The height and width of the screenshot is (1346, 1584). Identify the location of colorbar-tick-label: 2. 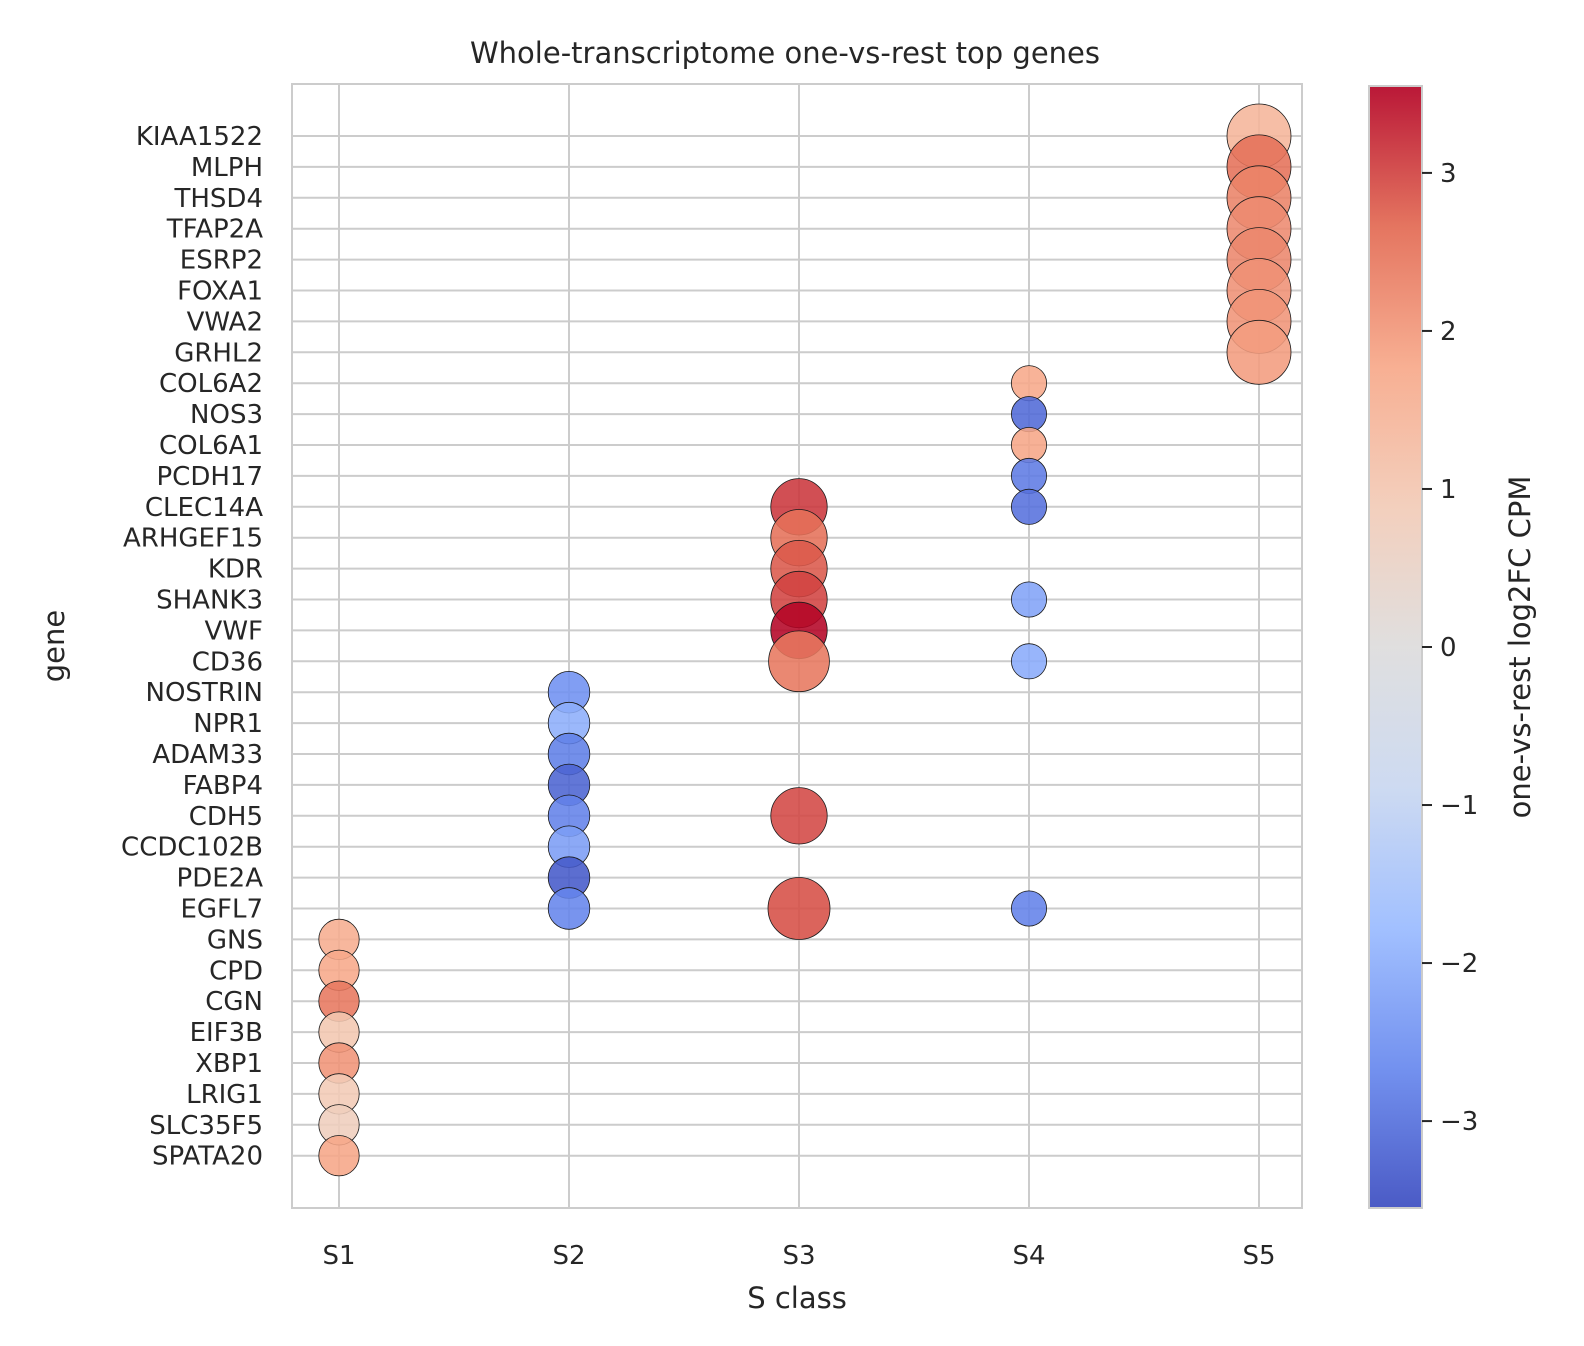
(1448, 332).